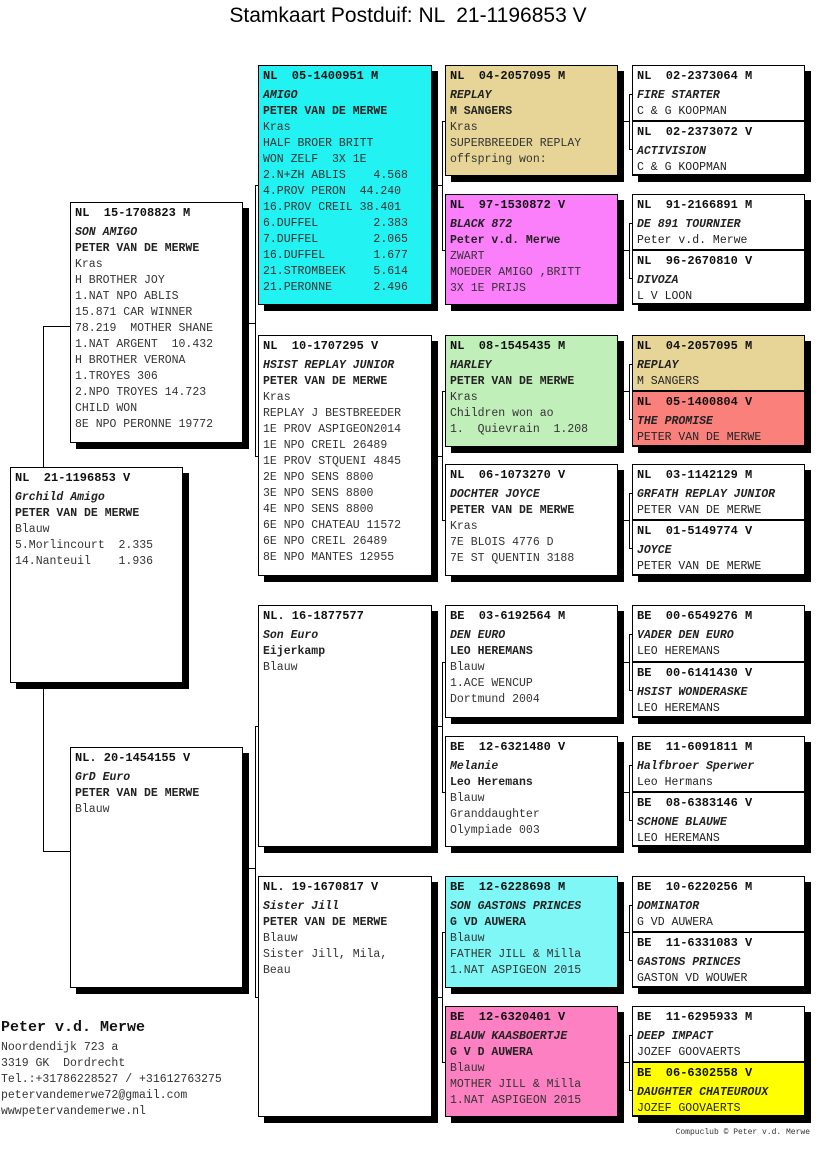  Describe the element at coordinates (678, 95) in the screenshot. I see `pigeon-name: FIRE STARTER` at that location.